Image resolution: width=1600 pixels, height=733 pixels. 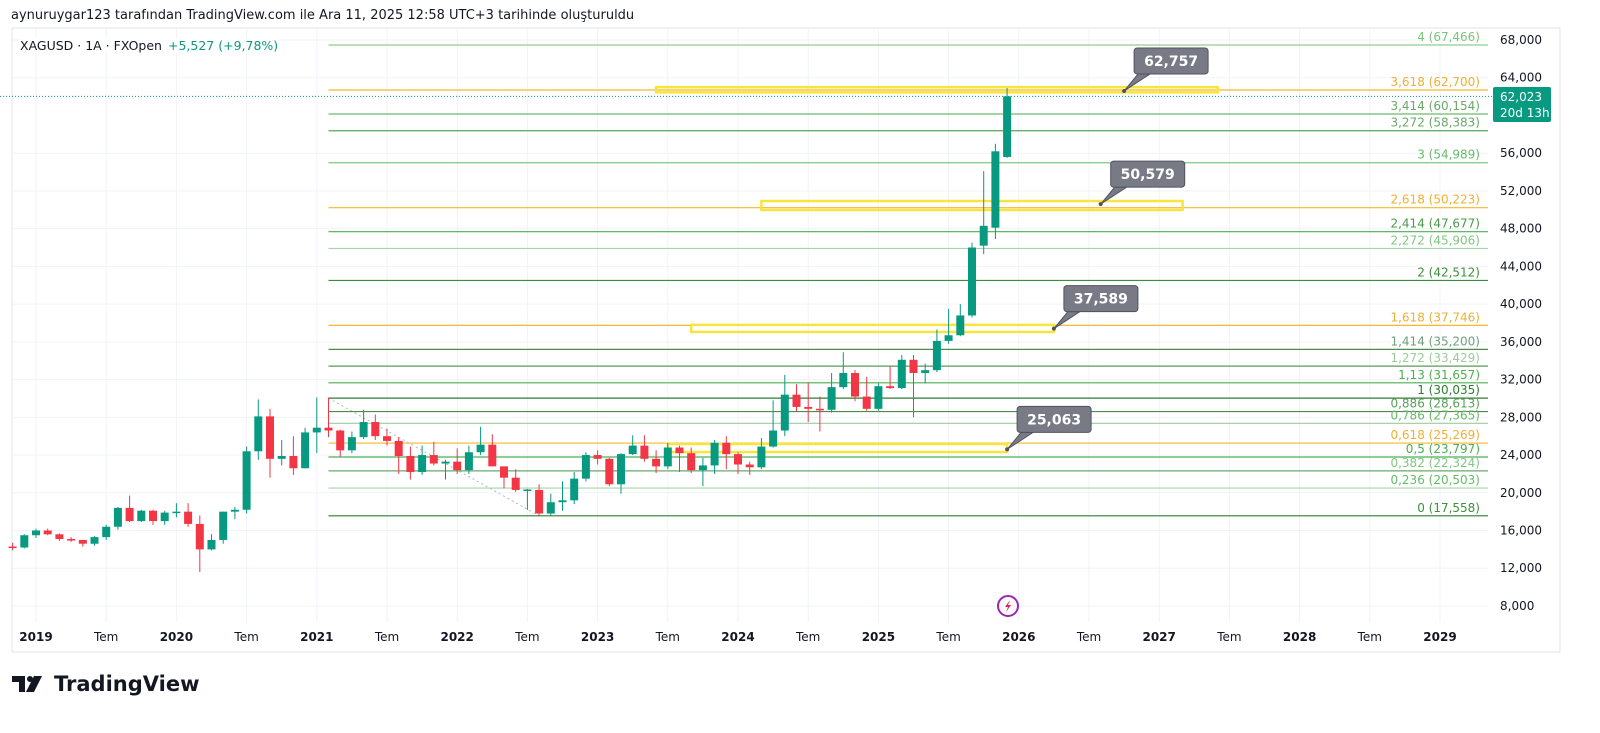 I want to click on fib-level-label: 0,786 (27,365), so click(x=1435, y=415).